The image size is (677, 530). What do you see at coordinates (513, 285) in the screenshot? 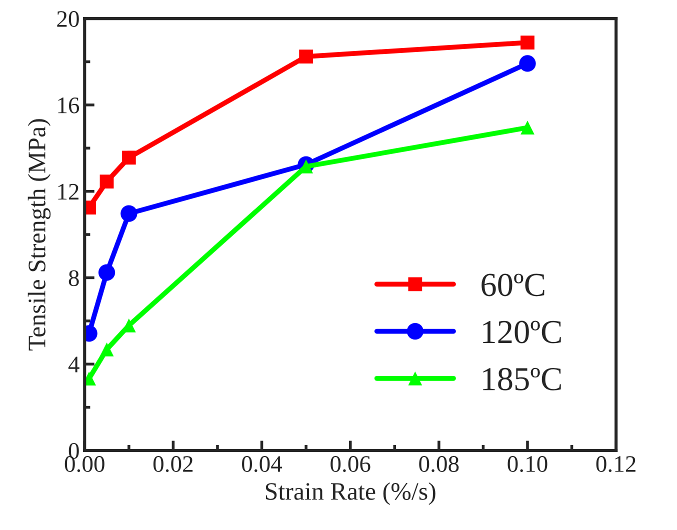
I see `legend-label: 60ºC` at bounding box center [513, 285].